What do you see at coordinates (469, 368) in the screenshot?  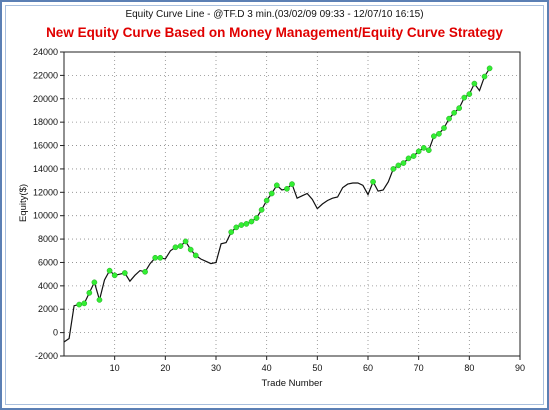 I see `x-tick-label: 80` at bounding box center [469, 368].